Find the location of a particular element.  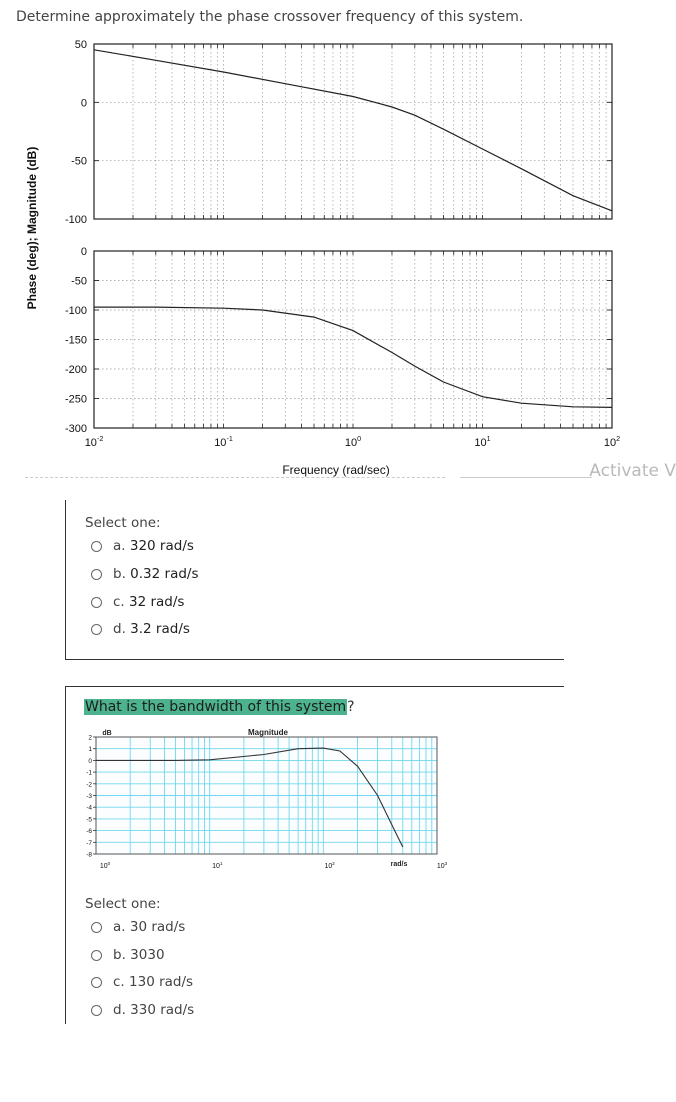

y-tick-label: -250 is located at coordinates (76, 400).